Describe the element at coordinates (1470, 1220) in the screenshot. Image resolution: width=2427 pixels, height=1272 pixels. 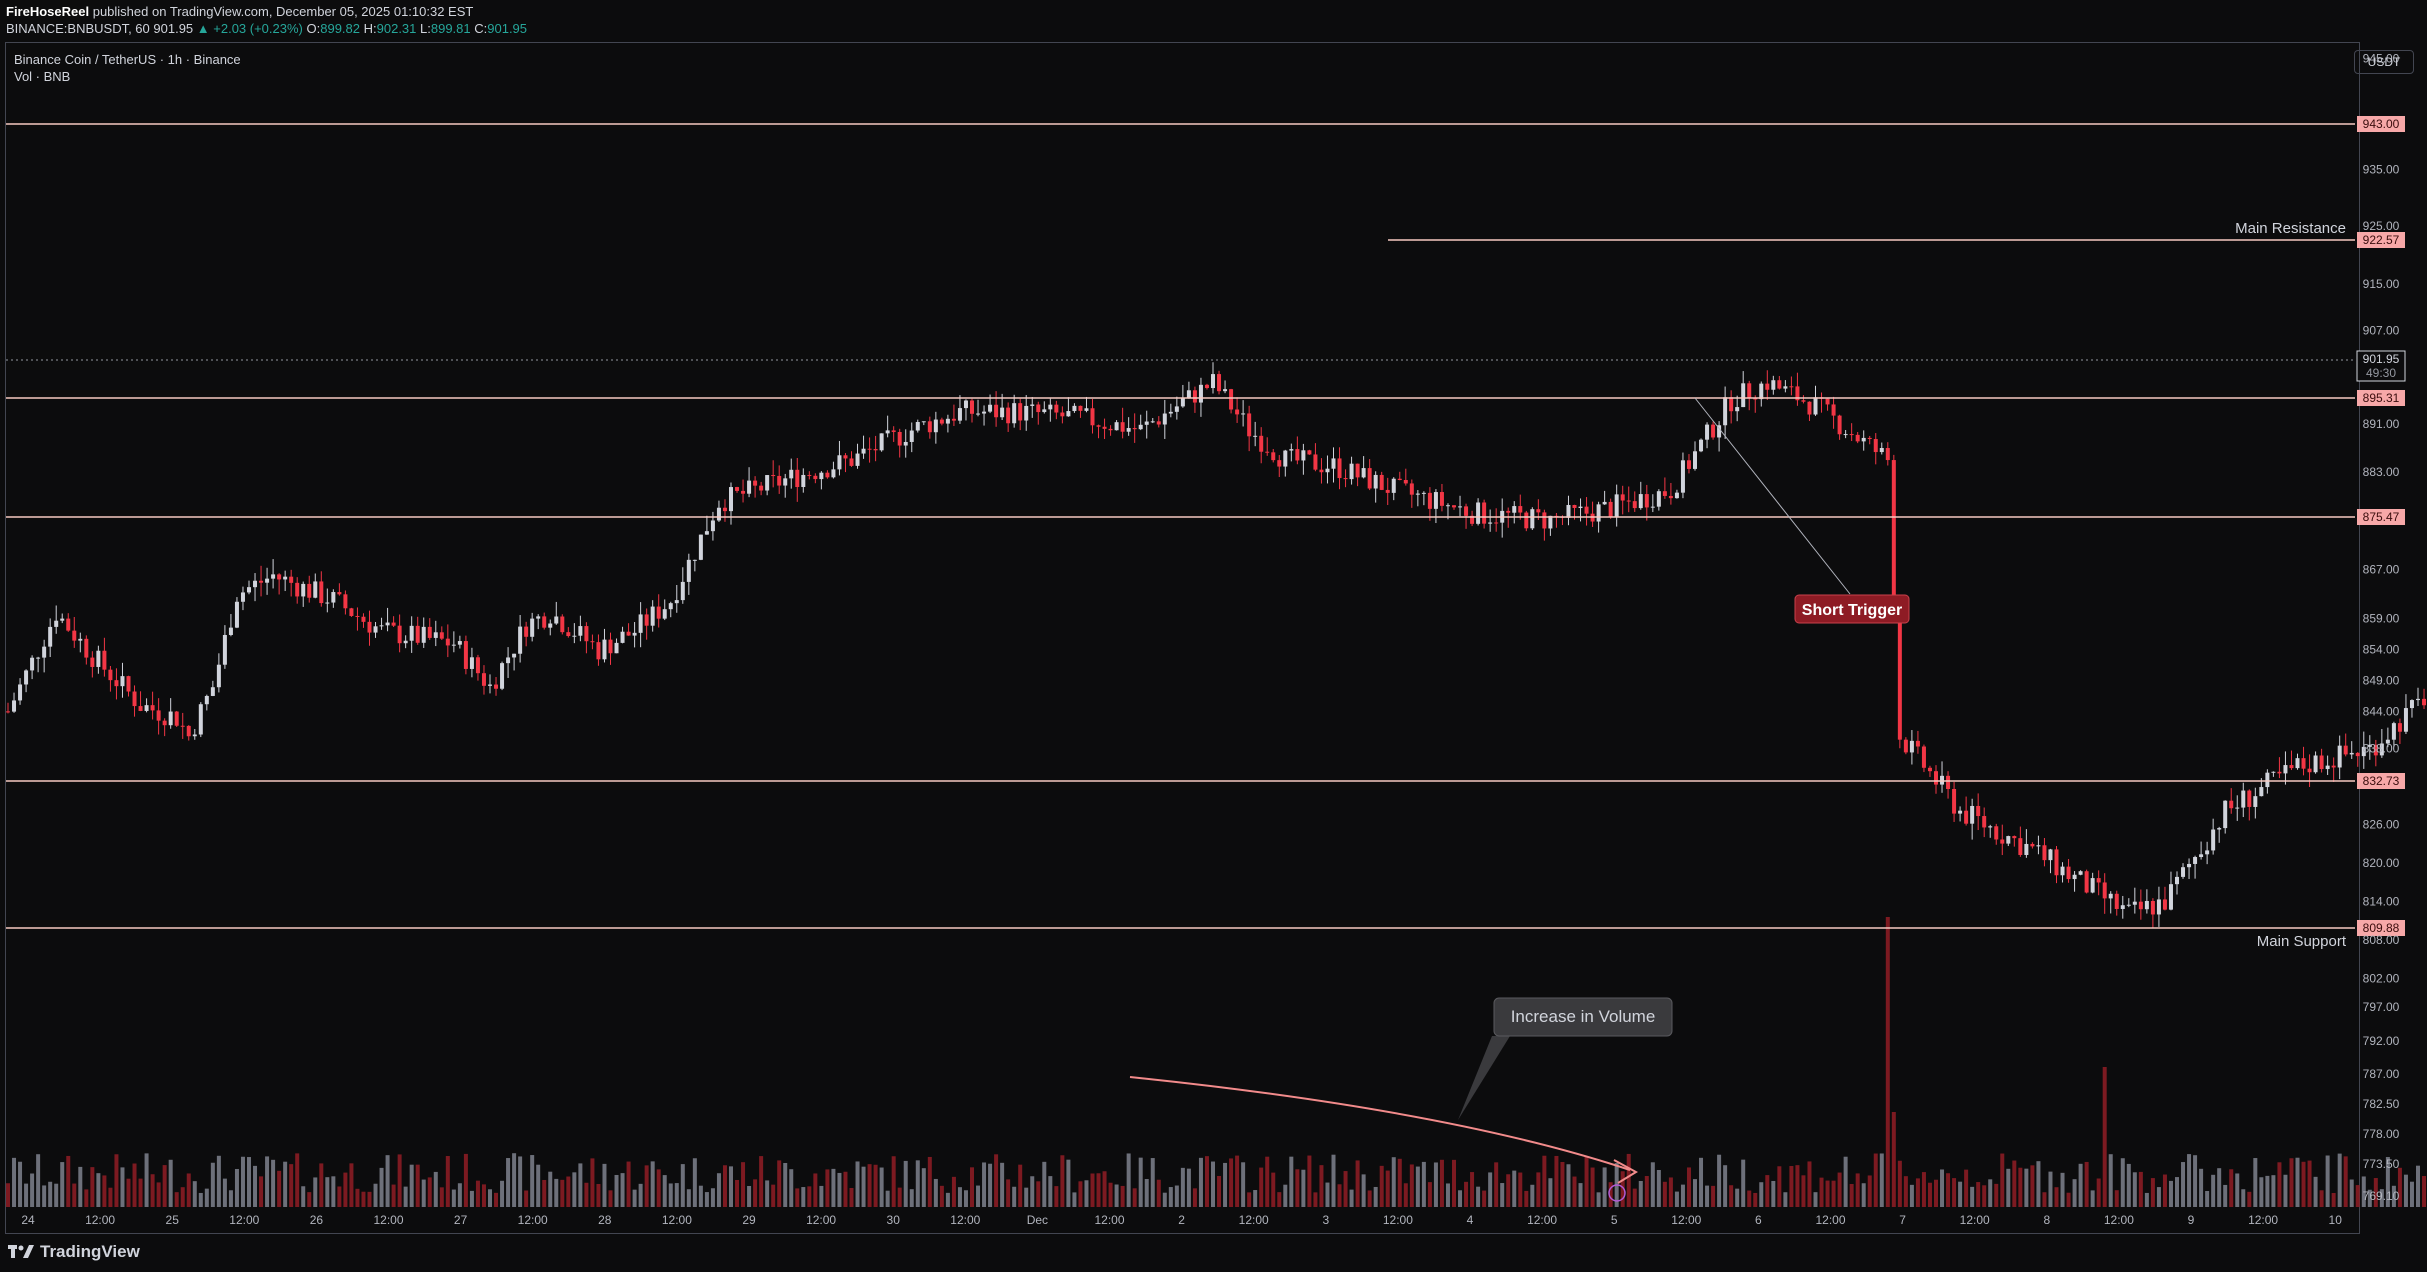
I see `x-axis-tick: 4` at that location.